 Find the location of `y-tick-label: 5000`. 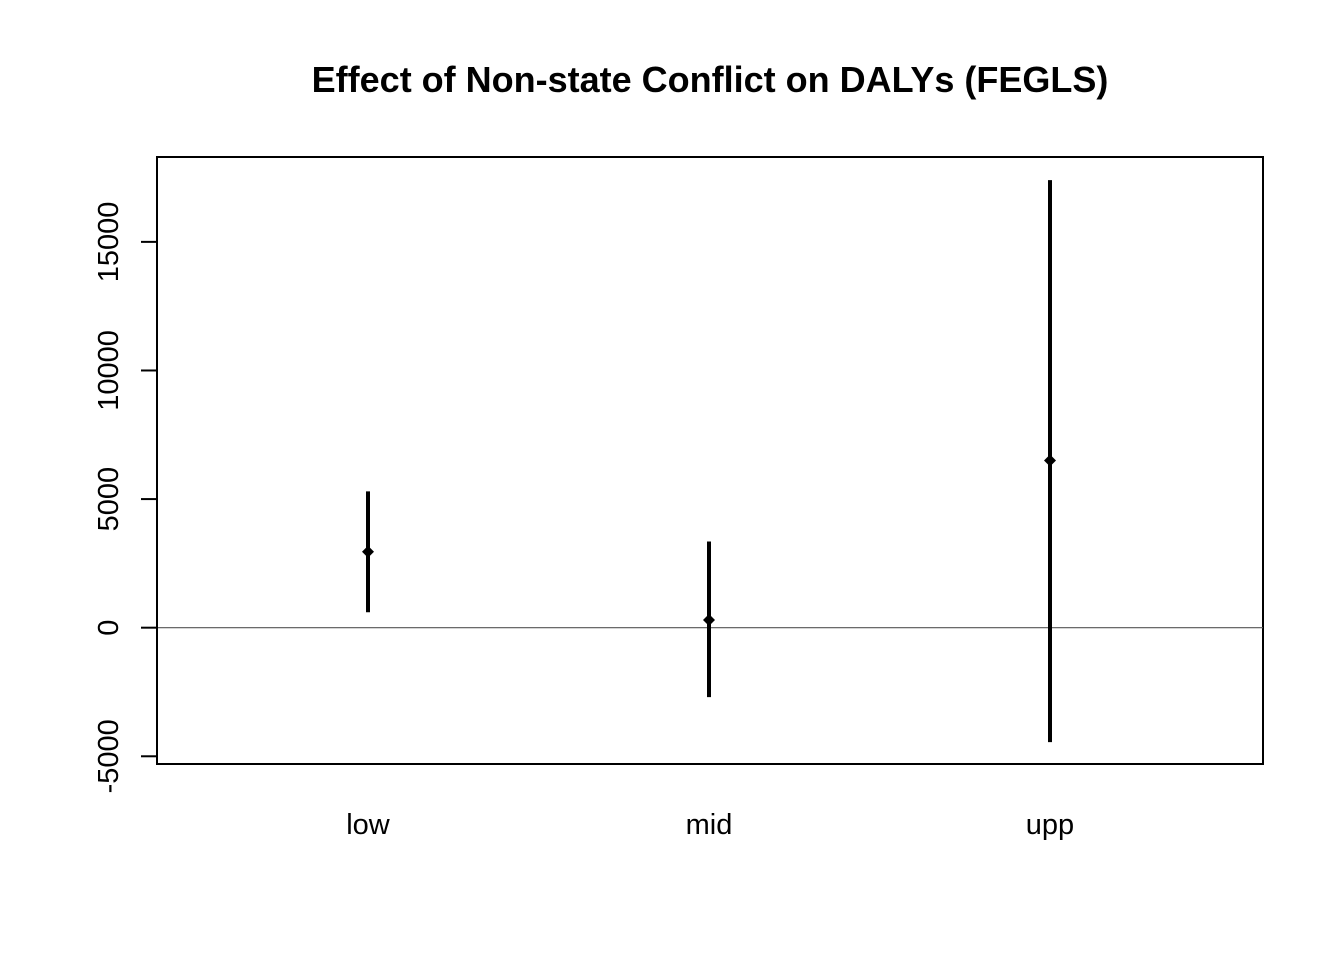

y-tick-label: 5000 is located at coordinates (109, 499).